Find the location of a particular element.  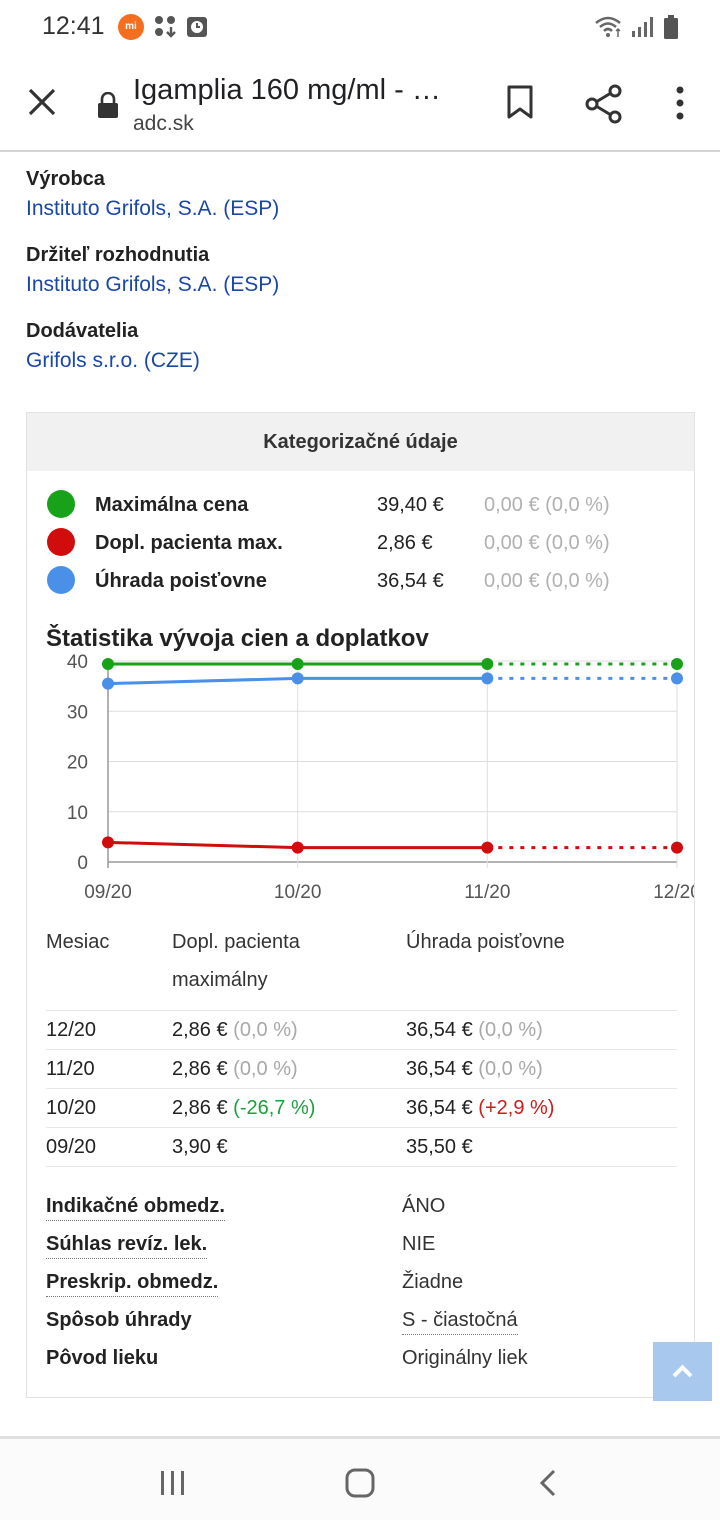

table-row: 12/20 2,86 € (0,0 %) 36,54 € (0,0 %) is located at coordinates (361, 1030).